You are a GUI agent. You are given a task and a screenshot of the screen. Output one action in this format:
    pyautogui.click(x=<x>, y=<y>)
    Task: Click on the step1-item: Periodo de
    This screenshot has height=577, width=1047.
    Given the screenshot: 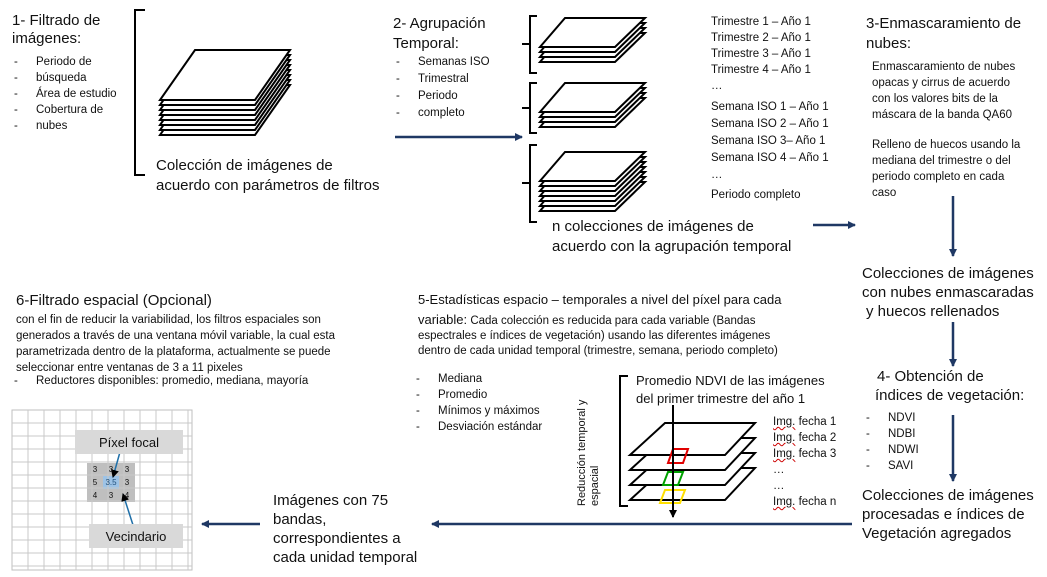 What is the action you would take?
    pyautogui.click(x=63, y=62)
    